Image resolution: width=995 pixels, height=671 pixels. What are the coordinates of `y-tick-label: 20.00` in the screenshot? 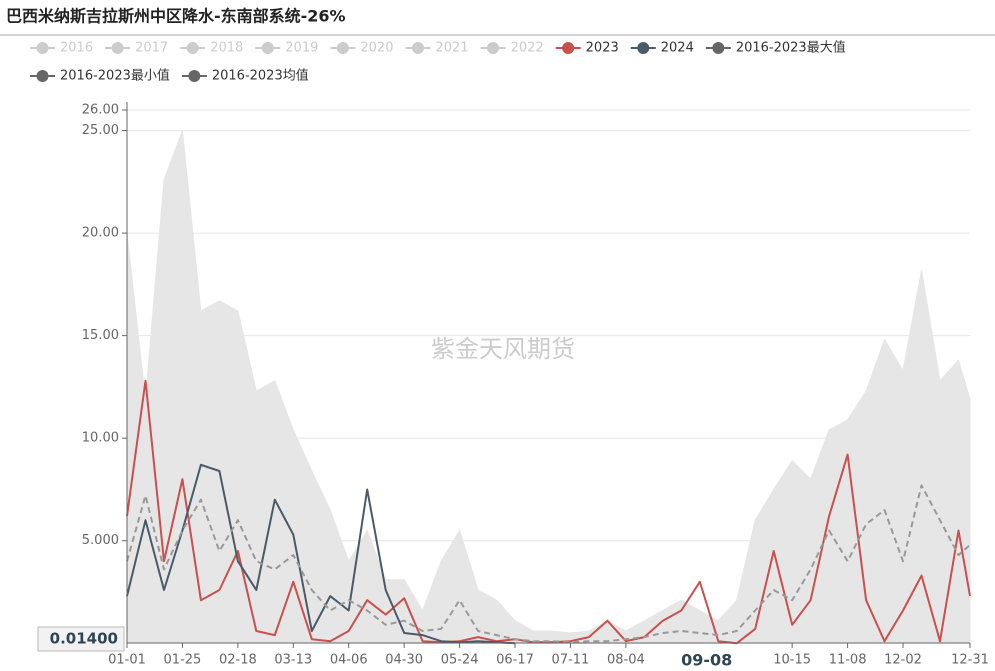 It's located at (100, 233).